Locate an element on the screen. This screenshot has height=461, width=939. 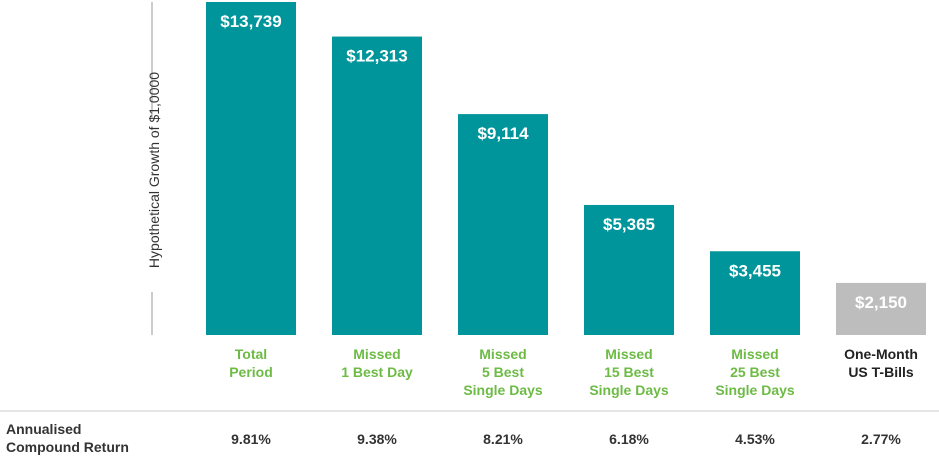
category-label-5-line-0: One-Month is located at coordinates (881, 354).